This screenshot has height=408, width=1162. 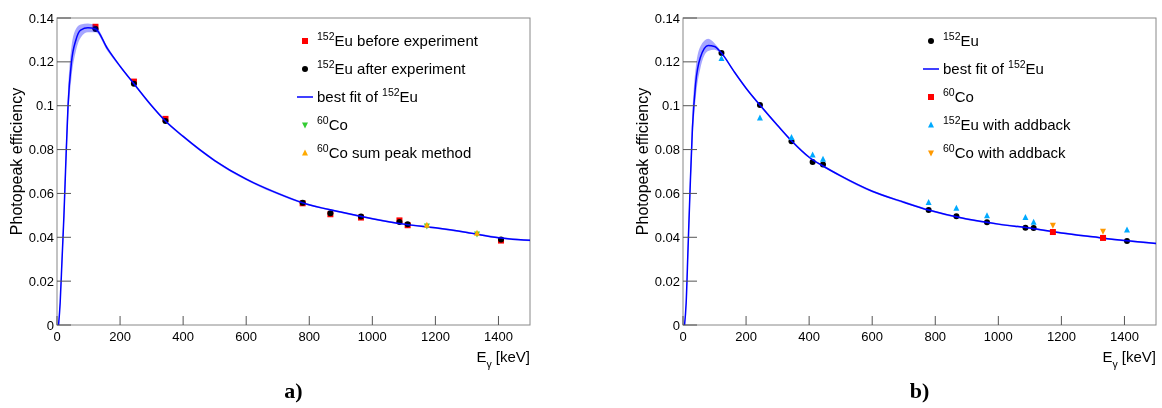 I want to click on text: b), so click(x=919, y=390).